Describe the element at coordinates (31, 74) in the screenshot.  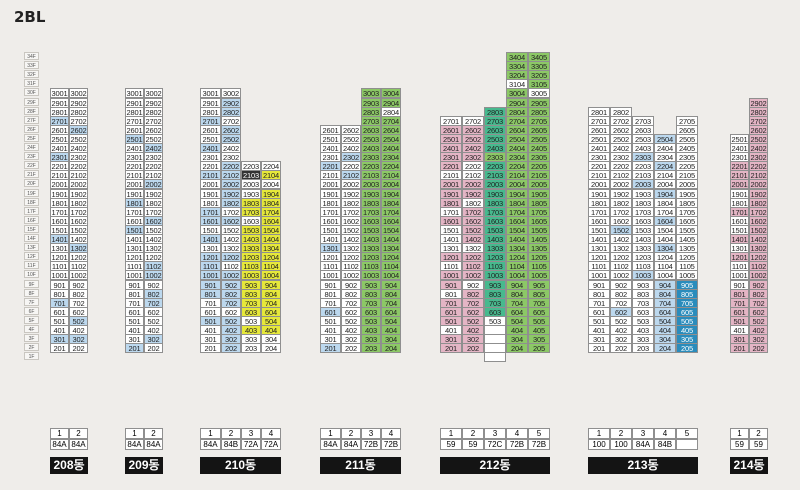
I see `floor-label: 32F` at that location.